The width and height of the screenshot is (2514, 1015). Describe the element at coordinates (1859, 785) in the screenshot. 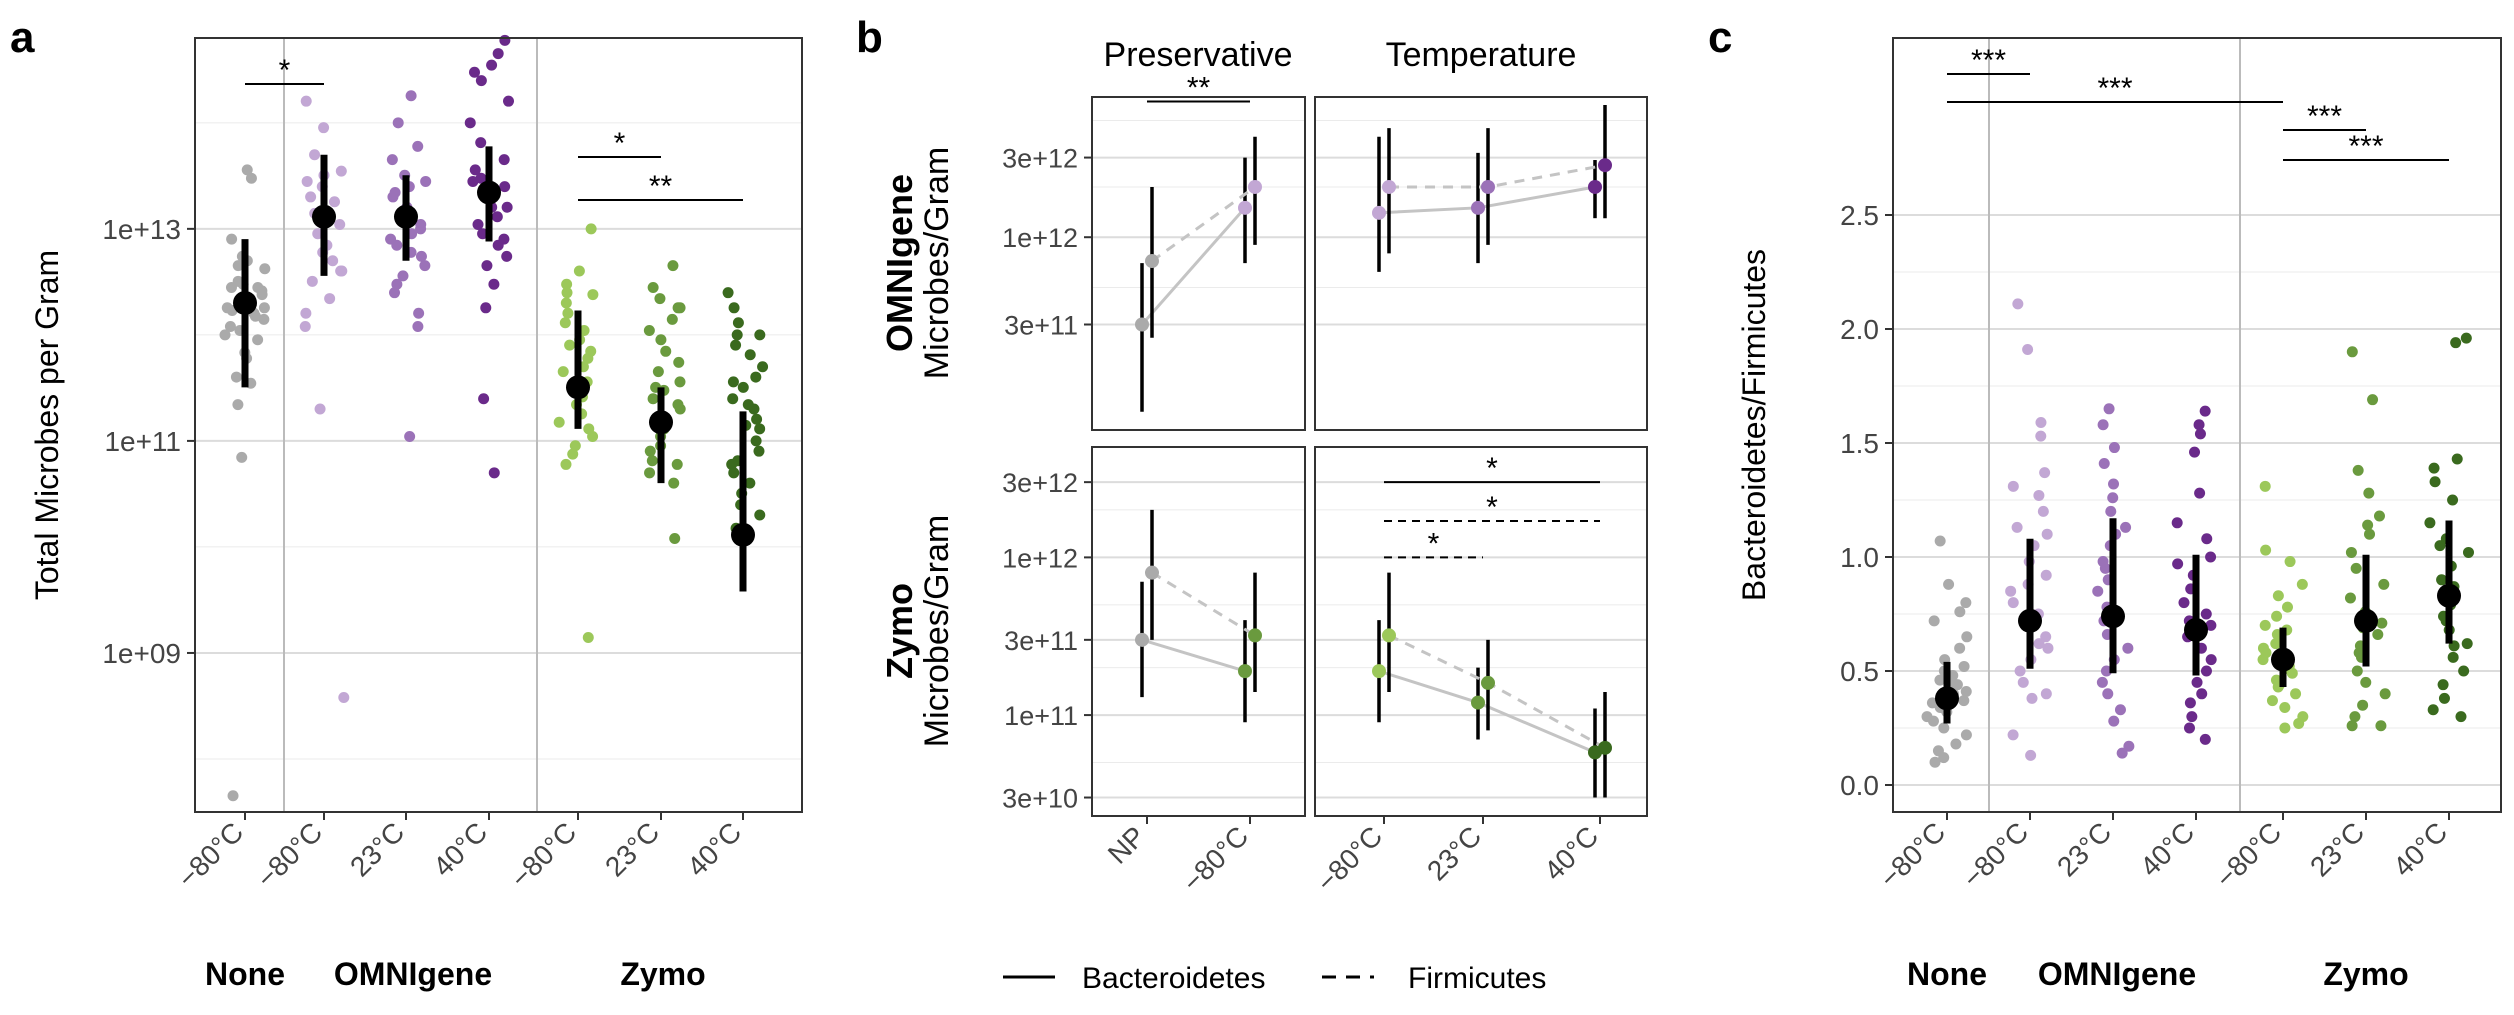

I see `y-tick-label: 0.0` at that location.